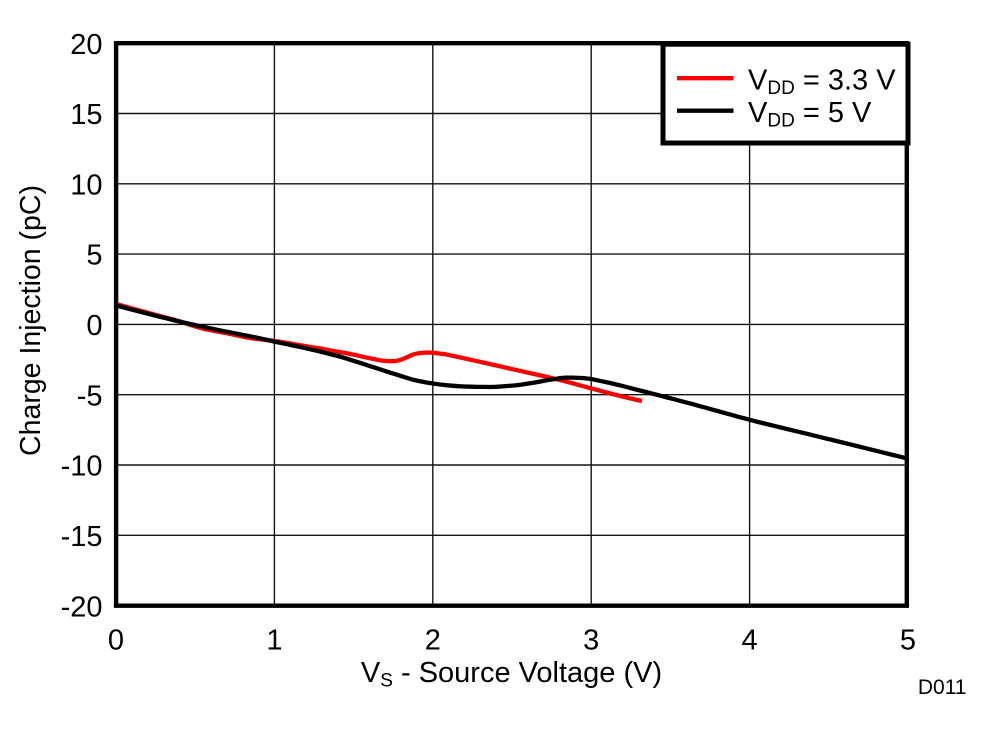  I want to click on svg-text: 3, so click(591, 641).